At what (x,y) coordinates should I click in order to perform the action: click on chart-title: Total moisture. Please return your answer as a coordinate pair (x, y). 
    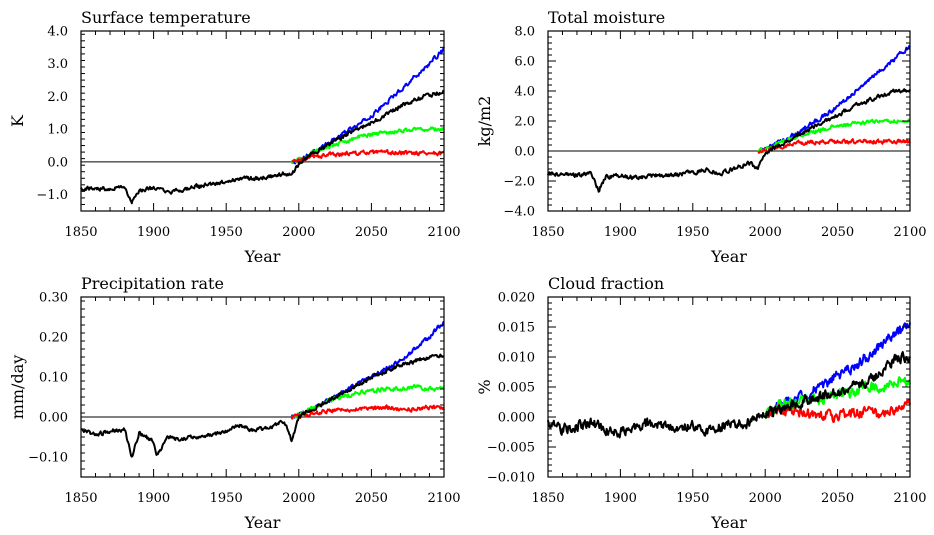
    Looking at the image, I should click on (606, 17).